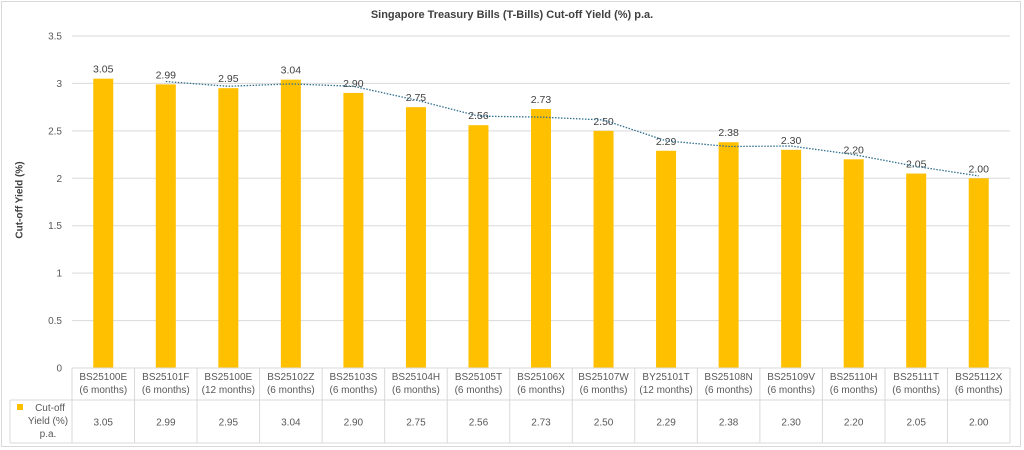 This screenshot has height=450, width=1024. I want to click on category-label: BS25105T, so click(478, 377).